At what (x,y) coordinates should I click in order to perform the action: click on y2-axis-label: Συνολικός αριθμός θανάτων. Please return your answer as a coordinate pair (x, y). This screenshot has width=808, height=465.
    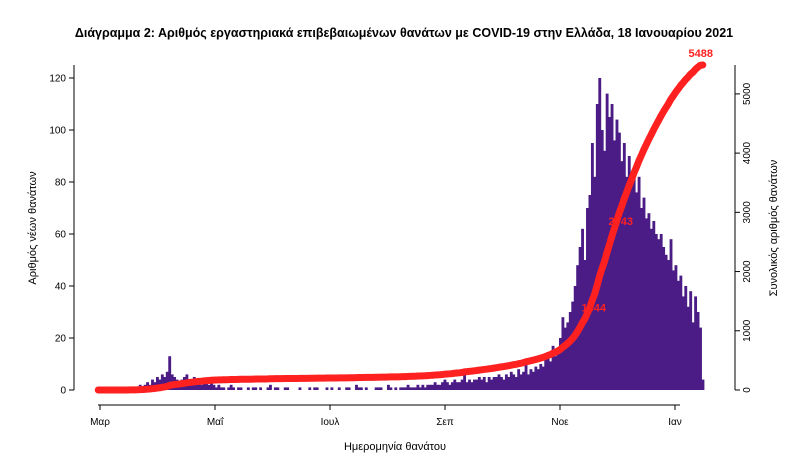
    Looking at the image, I should click on (774, 227).